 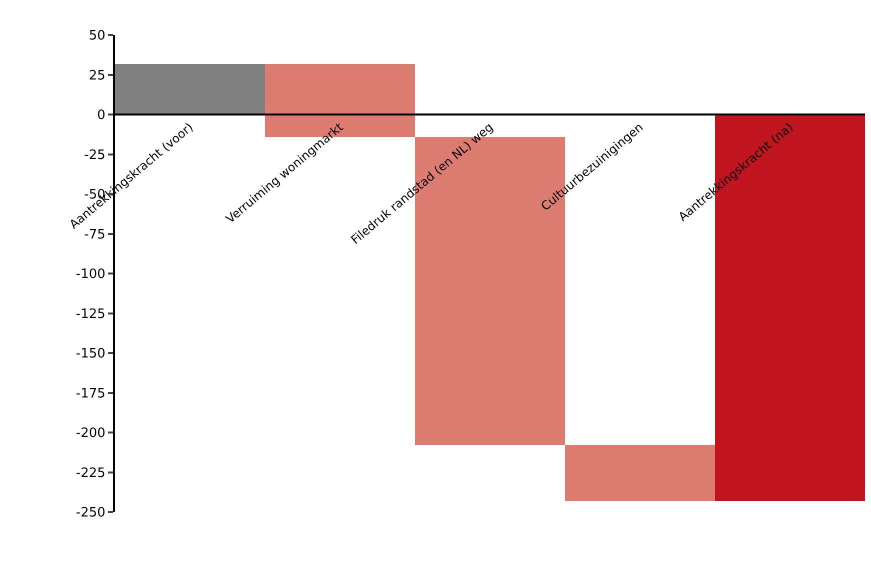 I want to click on y-tick-label: 0, so click(x=101, y=116).